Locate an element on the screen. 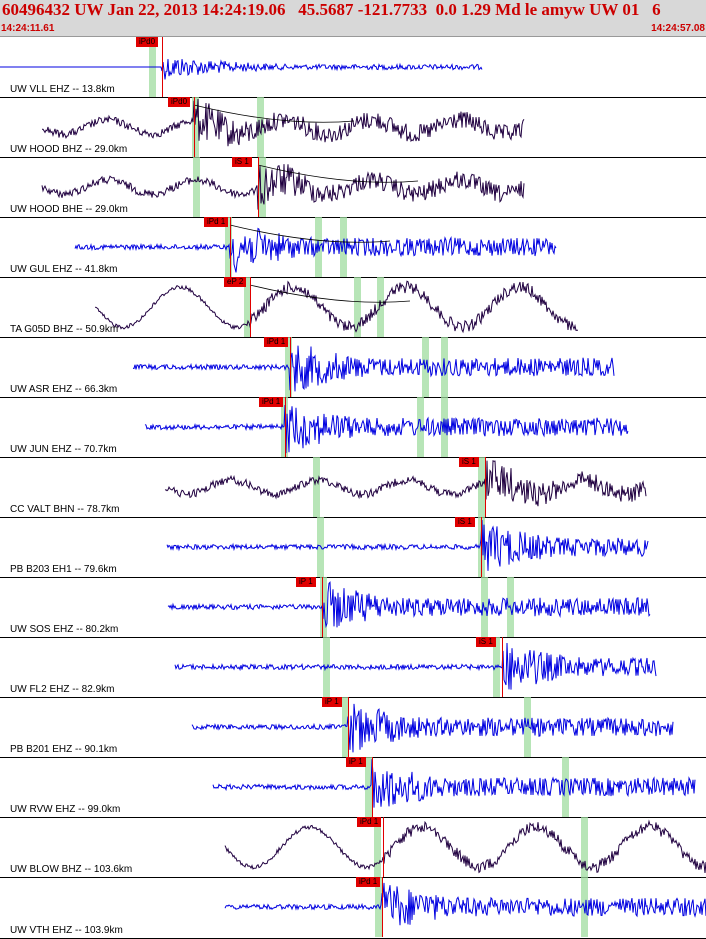 The width and height of the screenshot is (706, 939). station-label: PB B203 EH1 -- 79.6km is located at coordinates (63, 569).